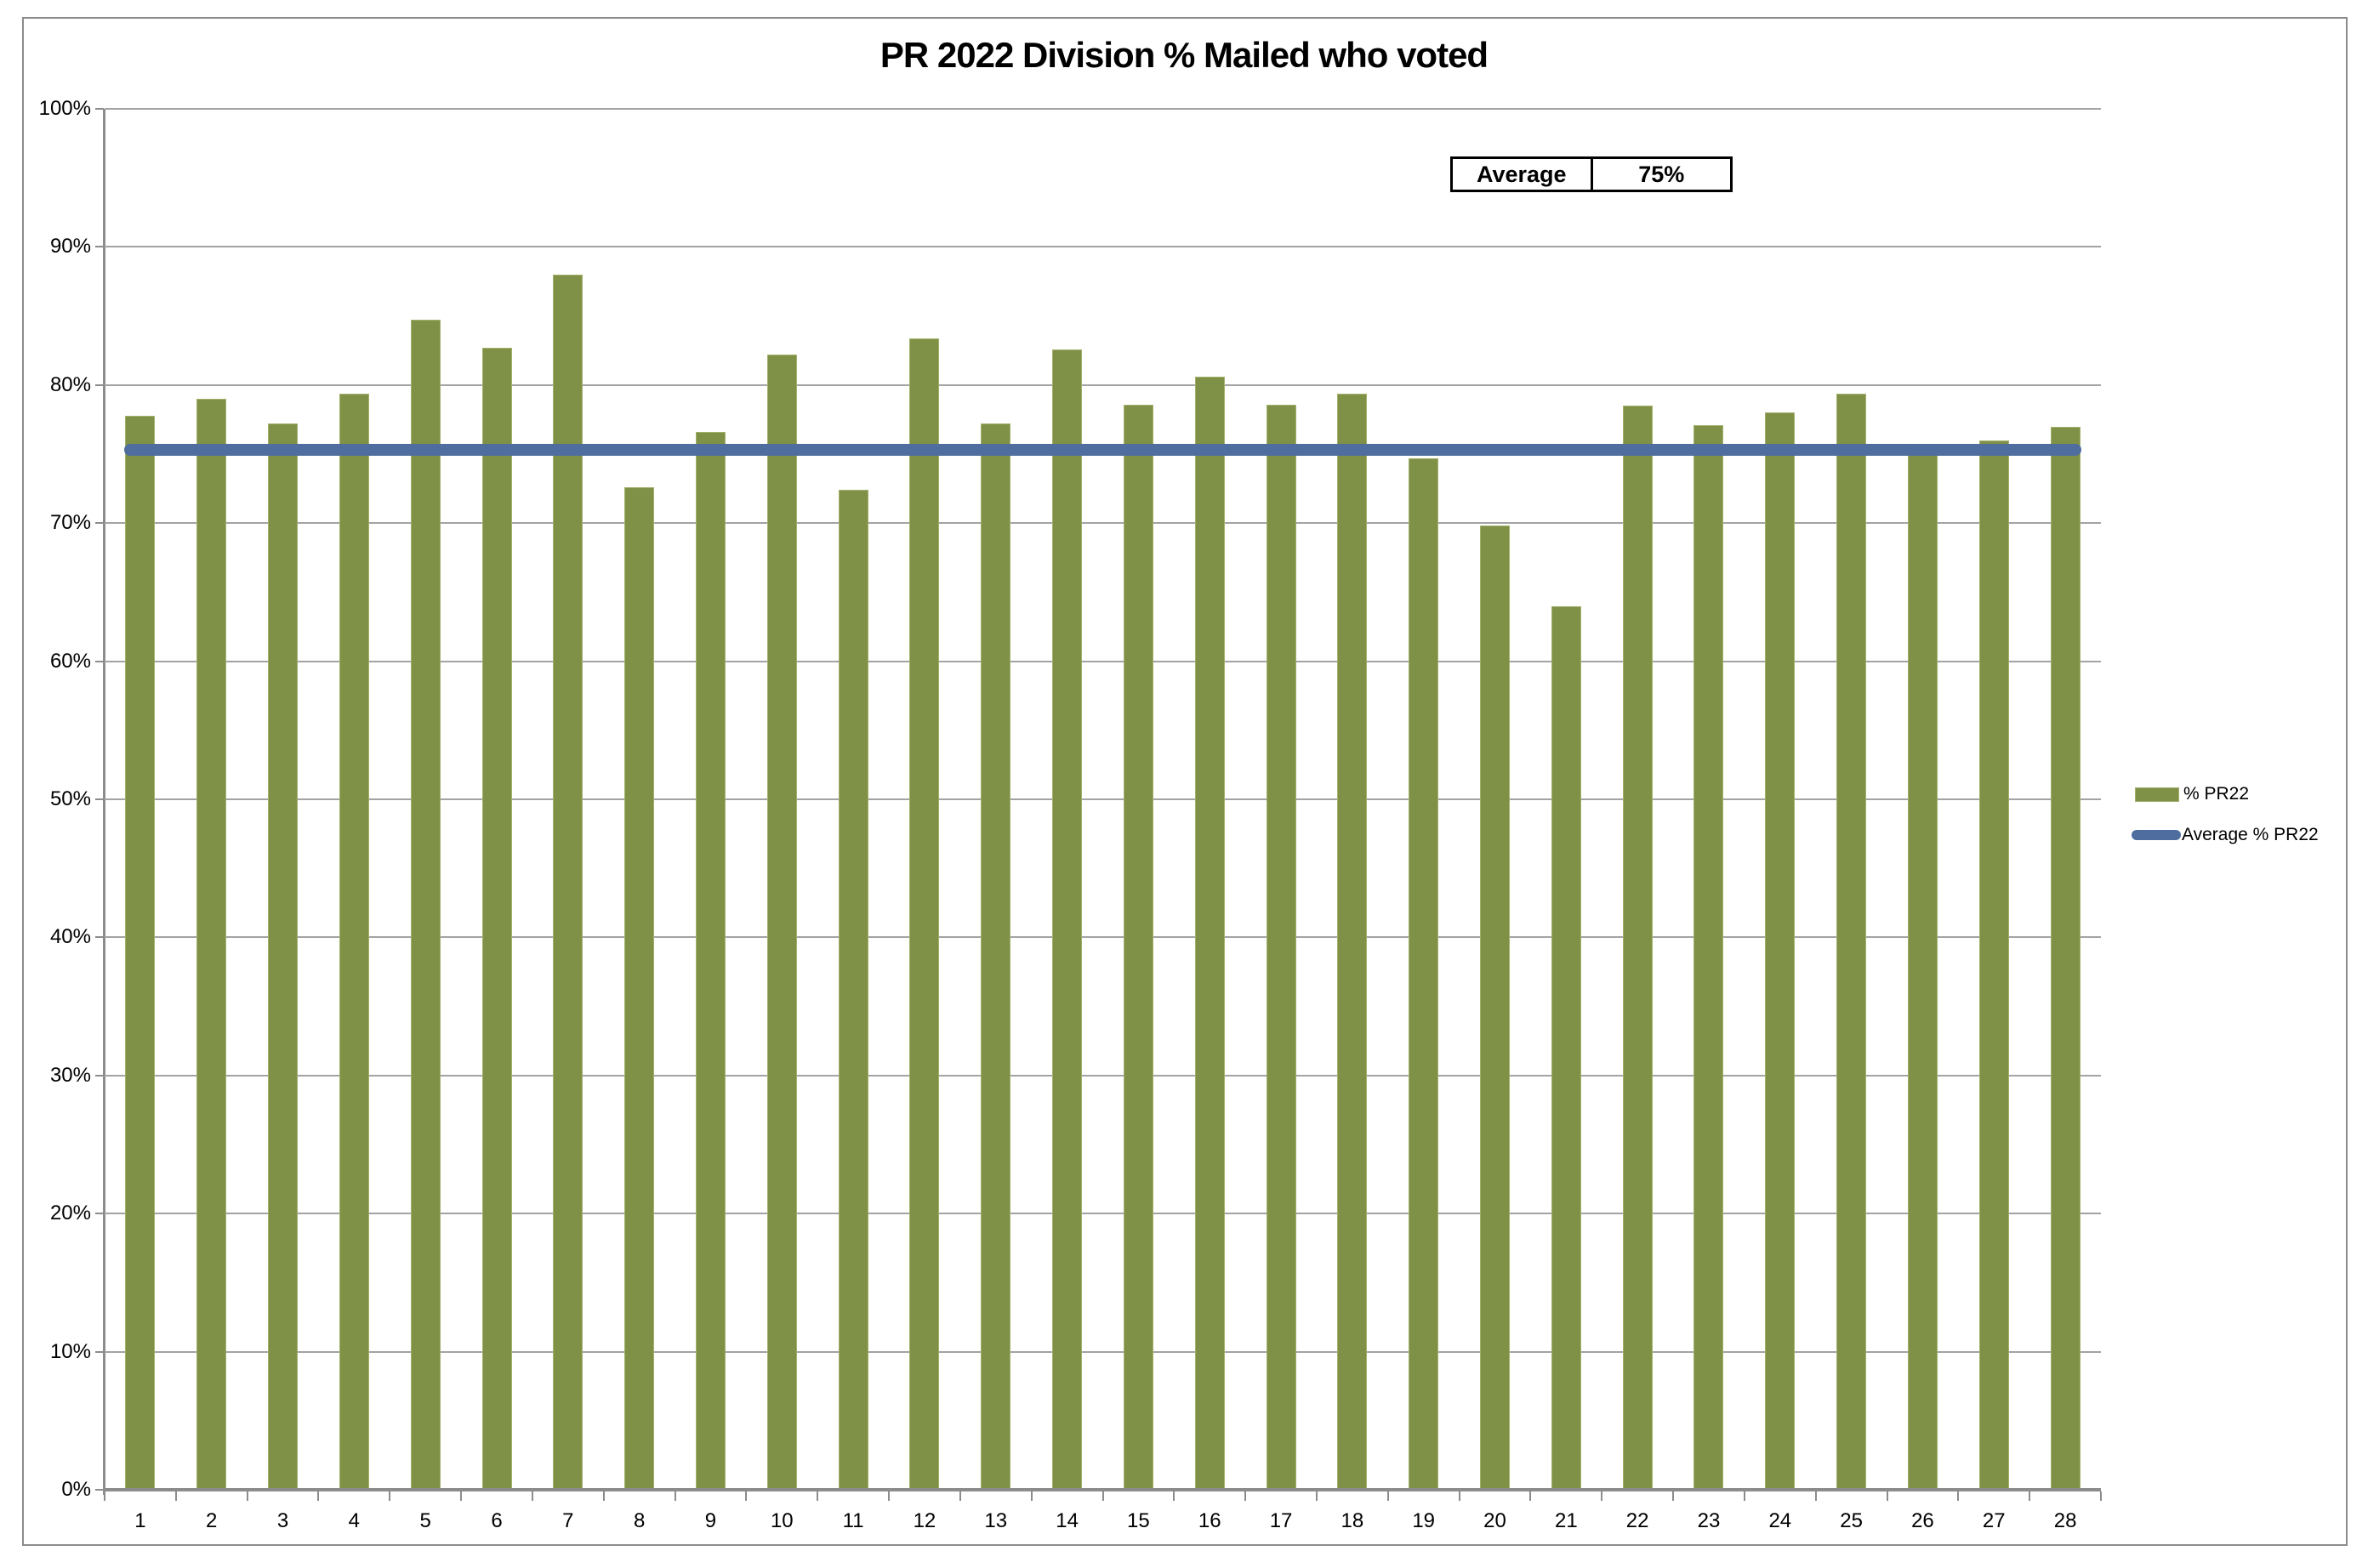 The width and height of the screenshot is (2368, 1568). Describe the element at coordinates (104, 802) in the screenshot. I see `y-axis-line` at that location.